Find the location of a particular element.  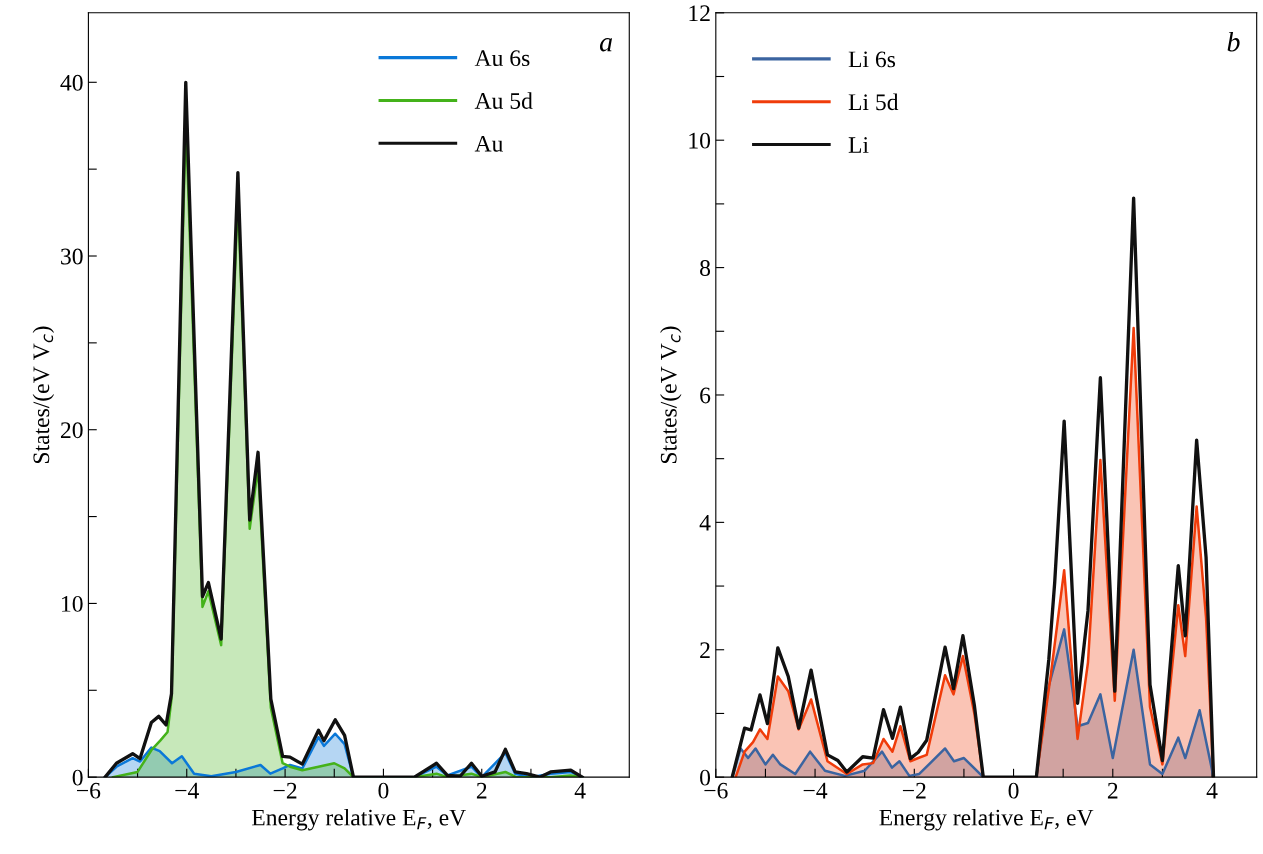

y-tick-label: 20 is located at coordinates (71, 430).